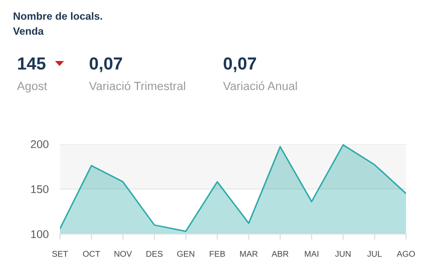  What do you see at coordinates (311, 253) in the screenshot?
I see `x-tick-label: MAI` at bounding box center [311, 253].